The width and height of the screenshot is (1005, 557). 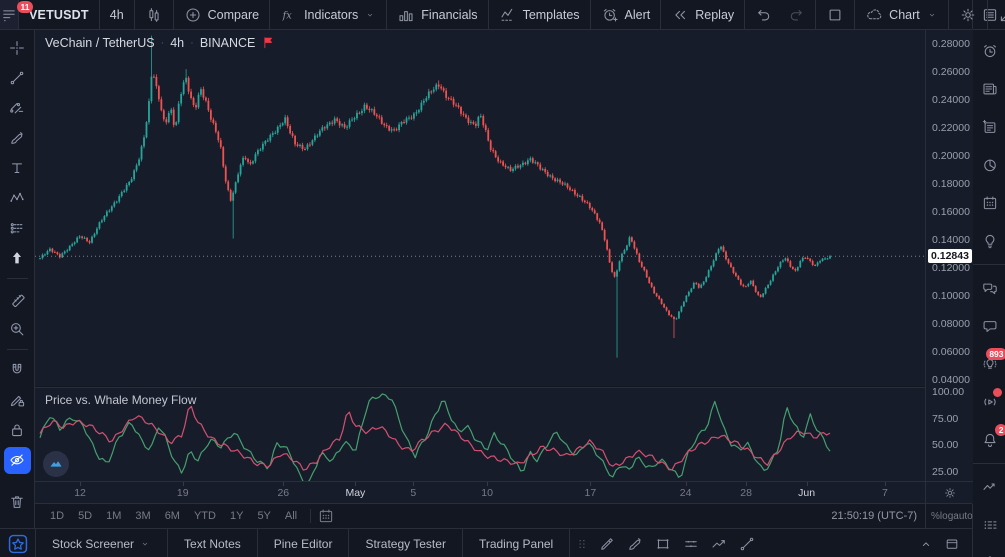 I want to click on notifications-panel: 2, so click(x=989, y=440).